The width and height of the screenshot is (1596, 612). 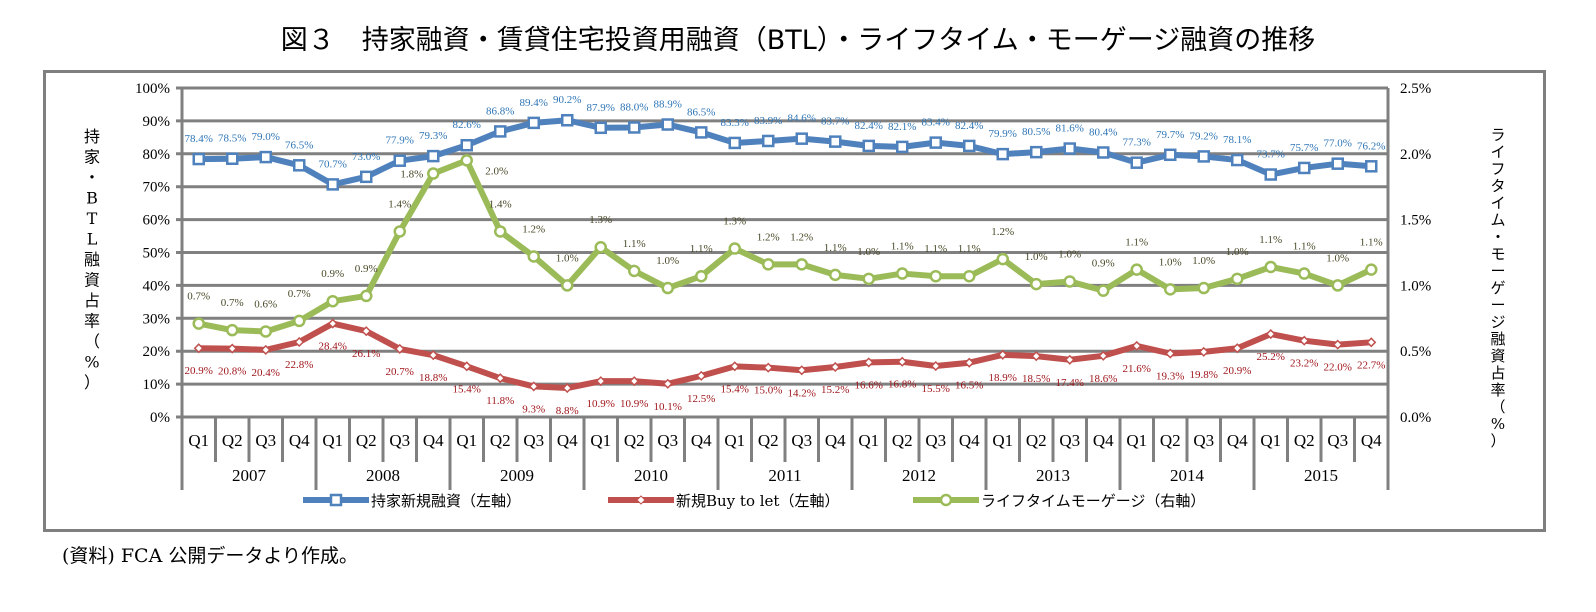 What do you see at coordinates (92, 136) in the screenshot?
I see `y-left-axis-title-char: 持` at bounding box center [92, 136].